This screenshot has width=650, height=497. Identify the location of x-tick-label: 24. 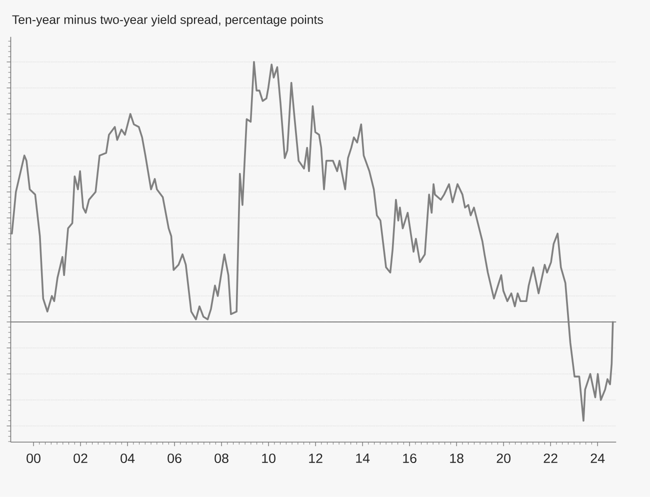
(597, 458).